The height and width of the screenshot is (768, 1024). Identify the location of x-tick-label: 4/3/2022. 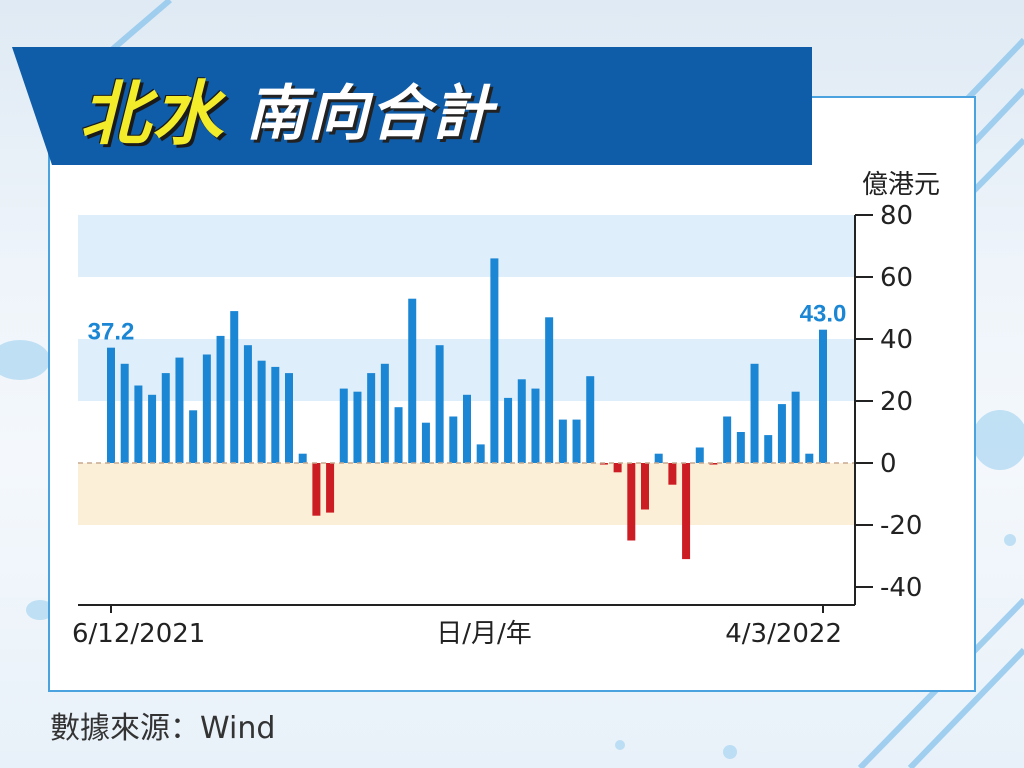
(783, 634).